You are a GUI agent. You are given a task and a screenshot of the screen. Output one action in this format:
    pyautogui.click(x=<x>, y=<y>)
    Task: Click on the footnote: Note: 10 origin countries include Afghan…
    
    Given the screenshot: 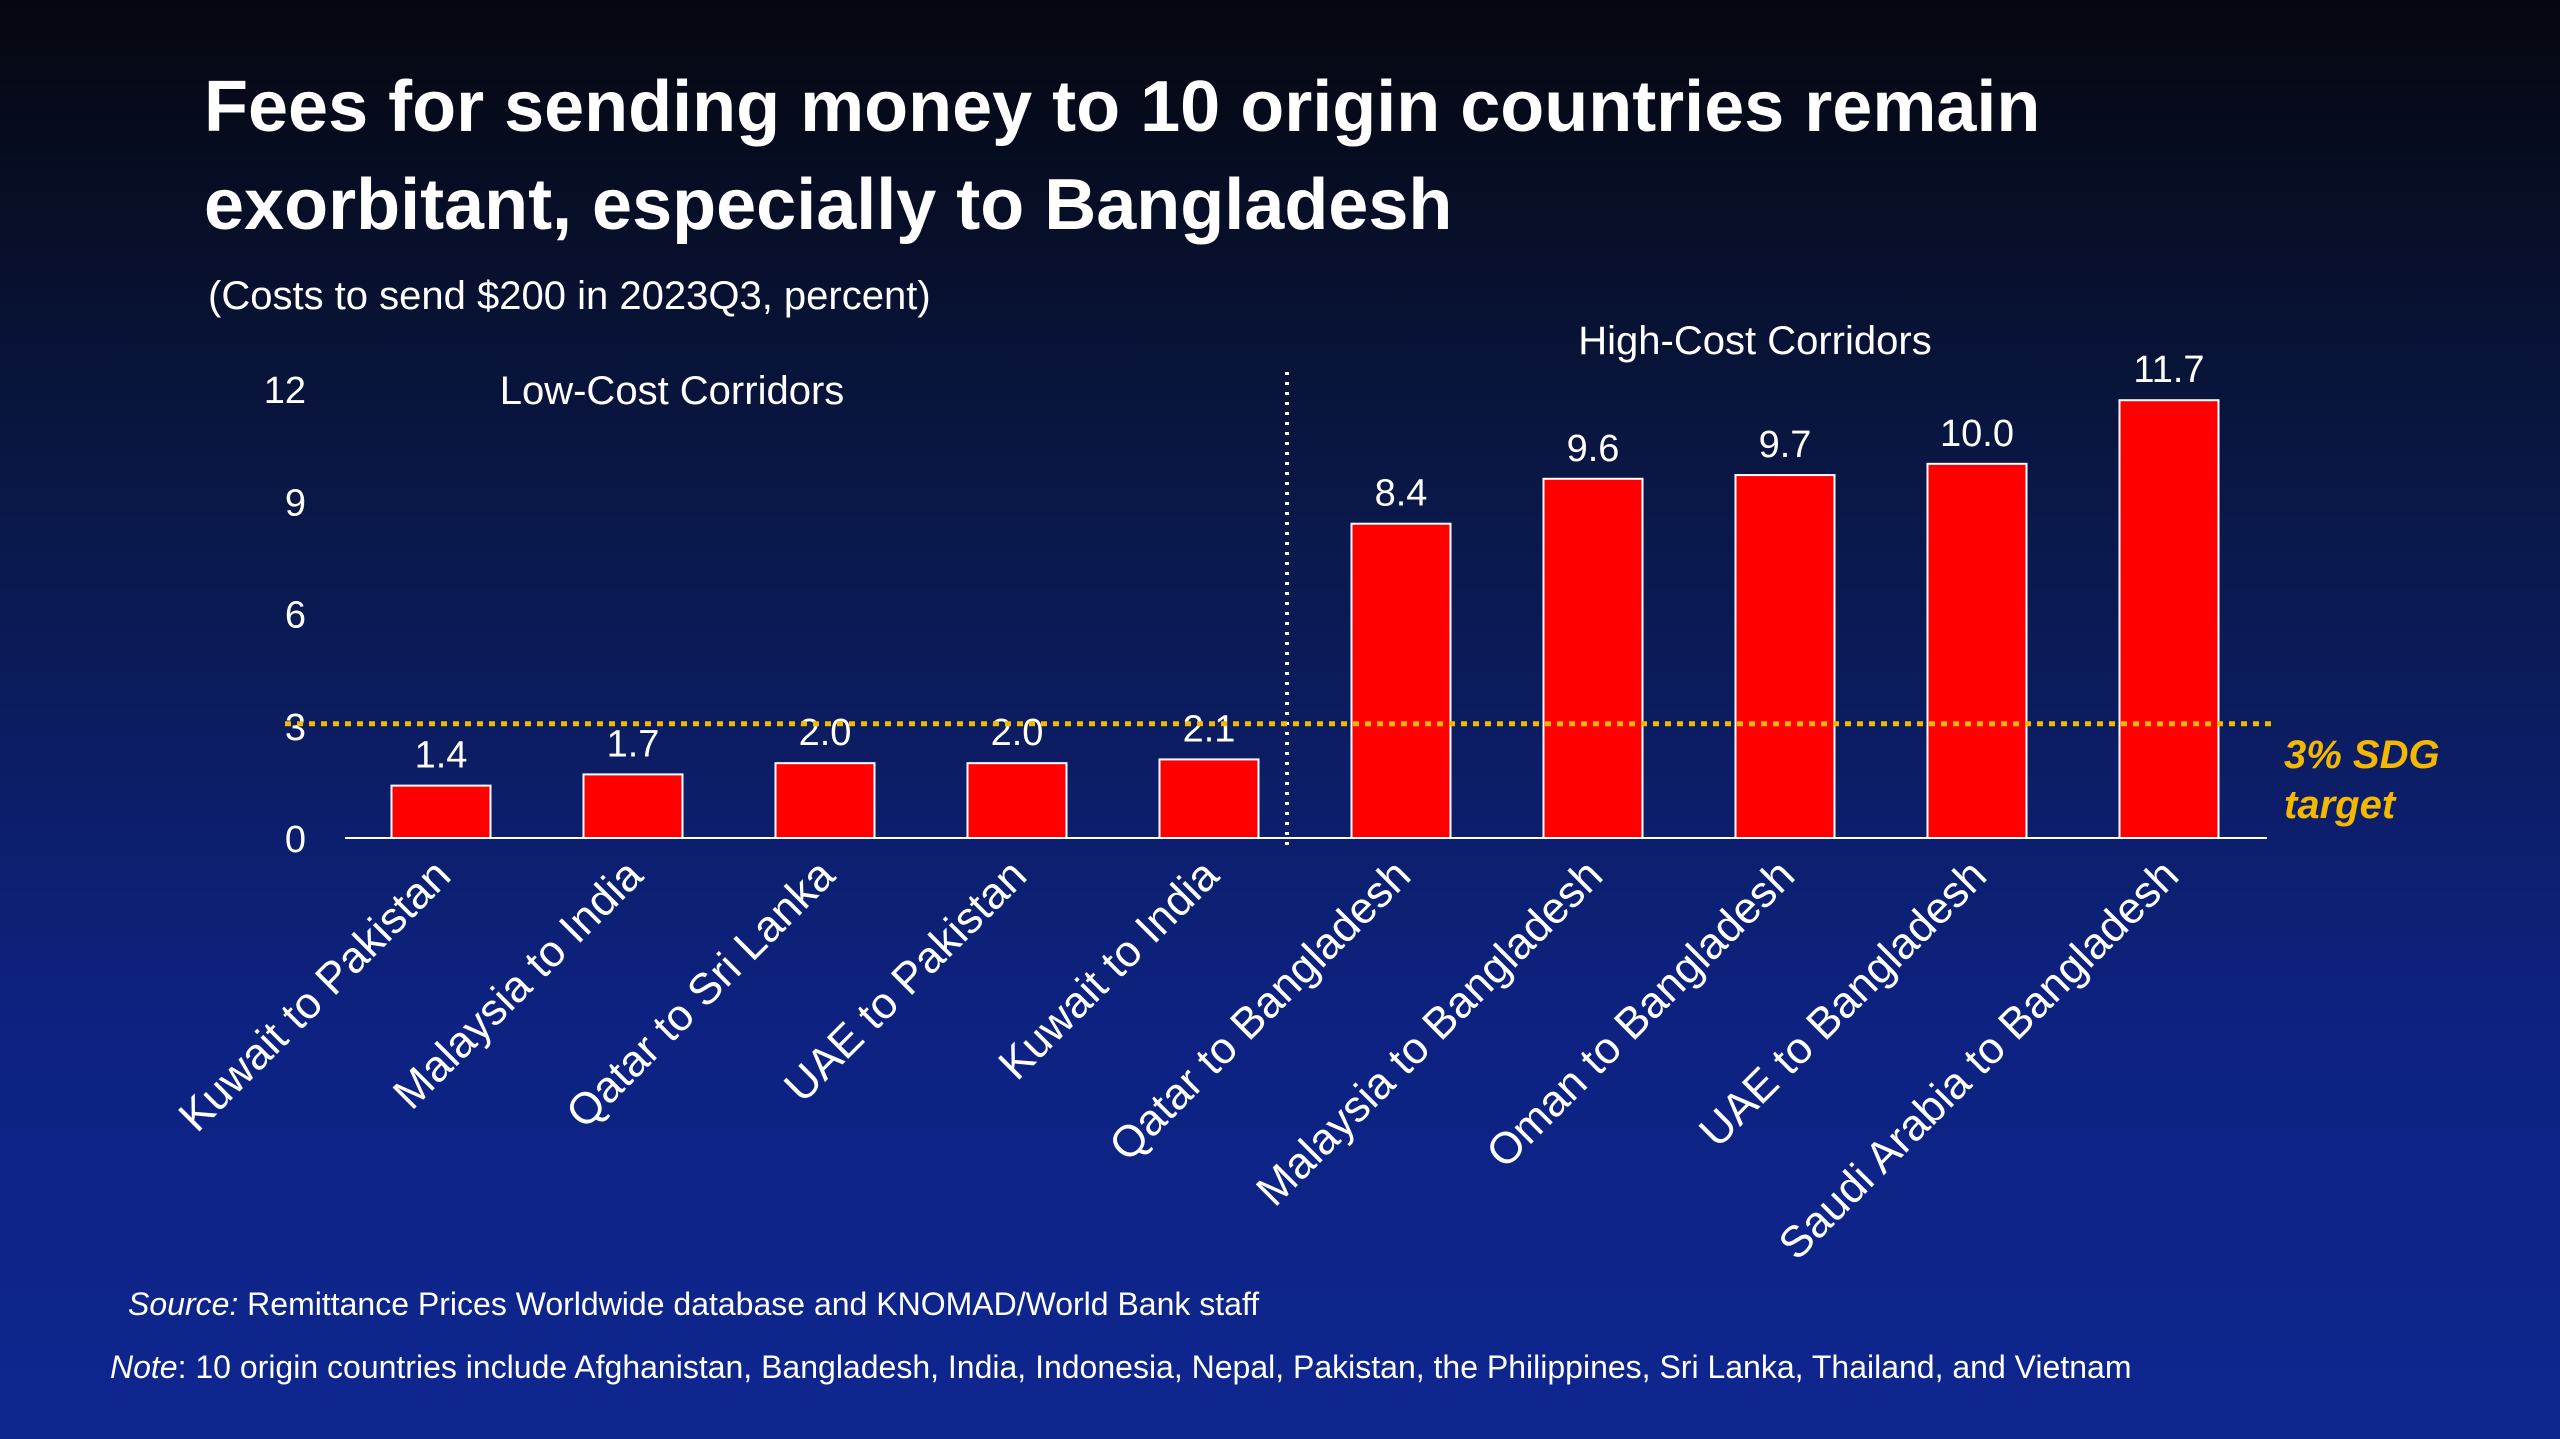 What is the action you would take?
    pyautogui.click(x=1120, y=1367)
    